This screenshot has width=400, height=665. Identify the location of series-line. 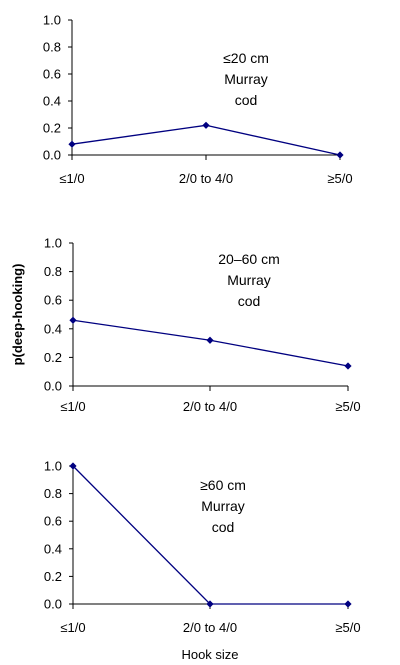
(206, 140).